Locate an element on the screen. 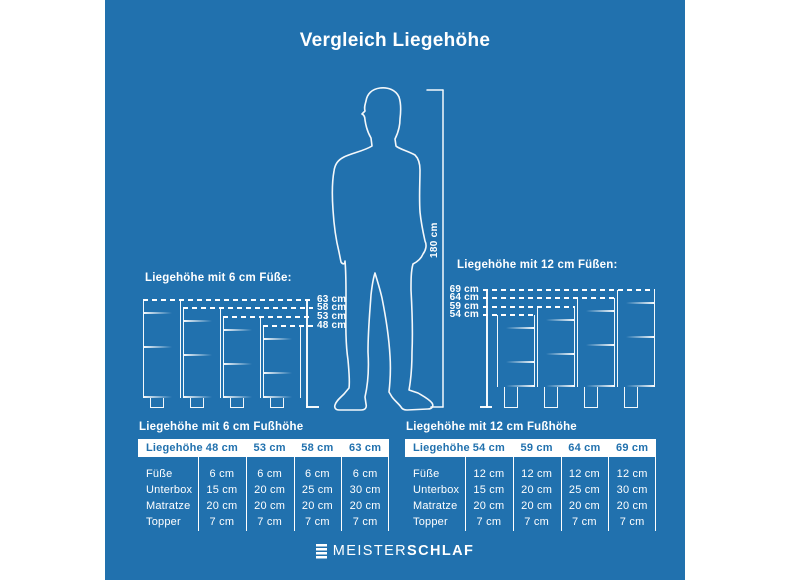  page-title: Vergleich Liegehöhe is located at coordinates (395, 40).